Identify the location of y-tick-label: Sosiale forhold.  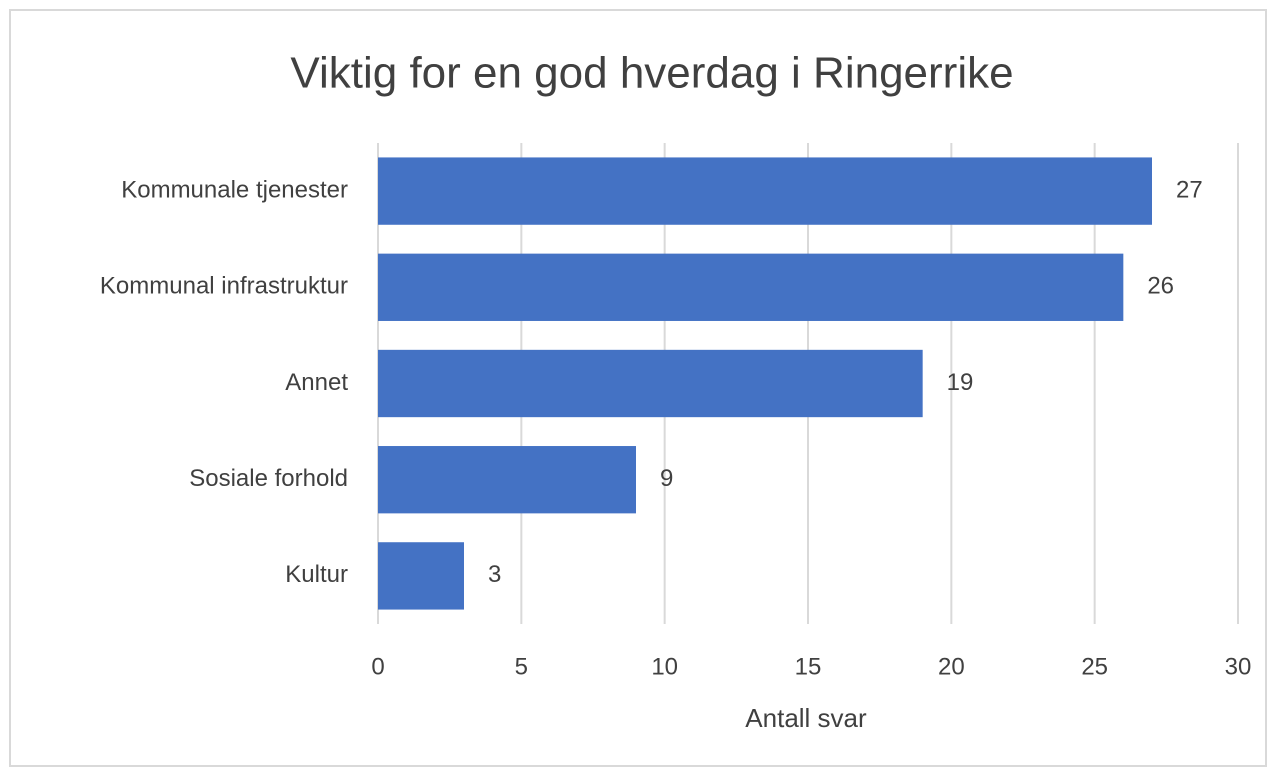
(268, 478).